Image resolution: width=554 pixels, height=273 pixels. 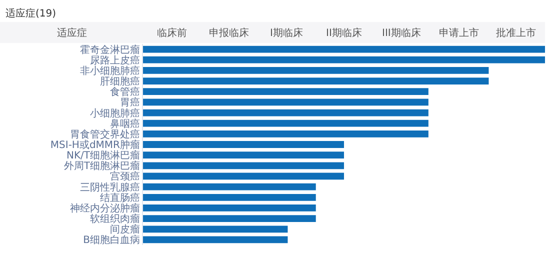 I want to click on y-tick-label: 肝细胞癌, so click(x=120, y=82).